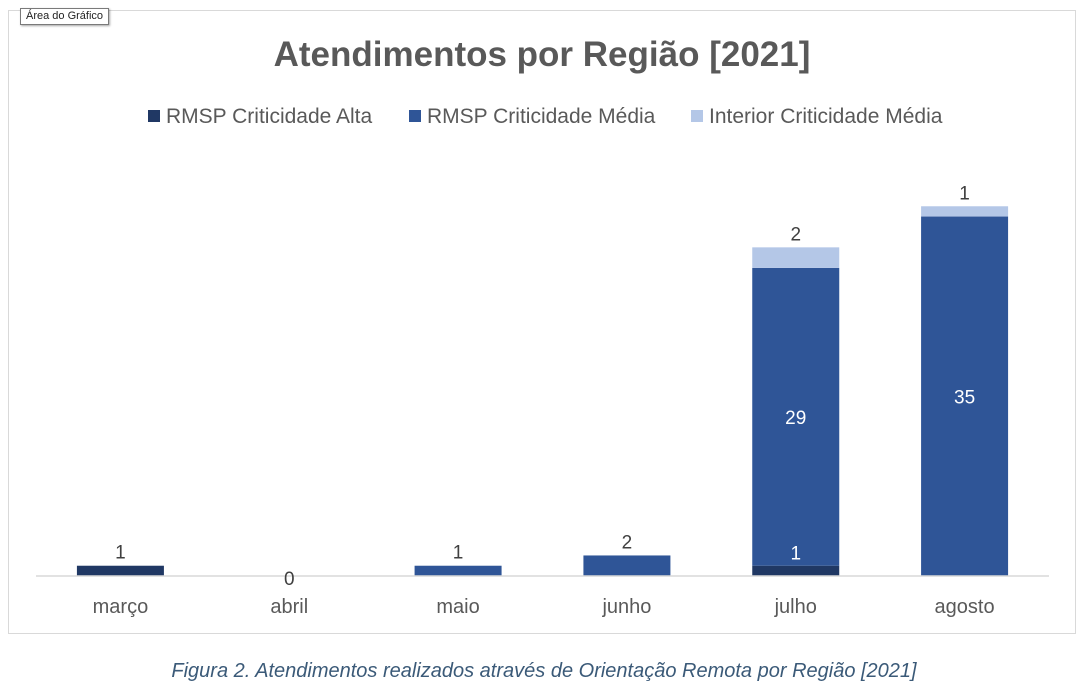 The height and width of the screenshot is (698, 1088). What do you see at coordinates (965, 607) in the screenshot?
I see `x-tick-agosto: agosto` at bounding box center [965, 607].